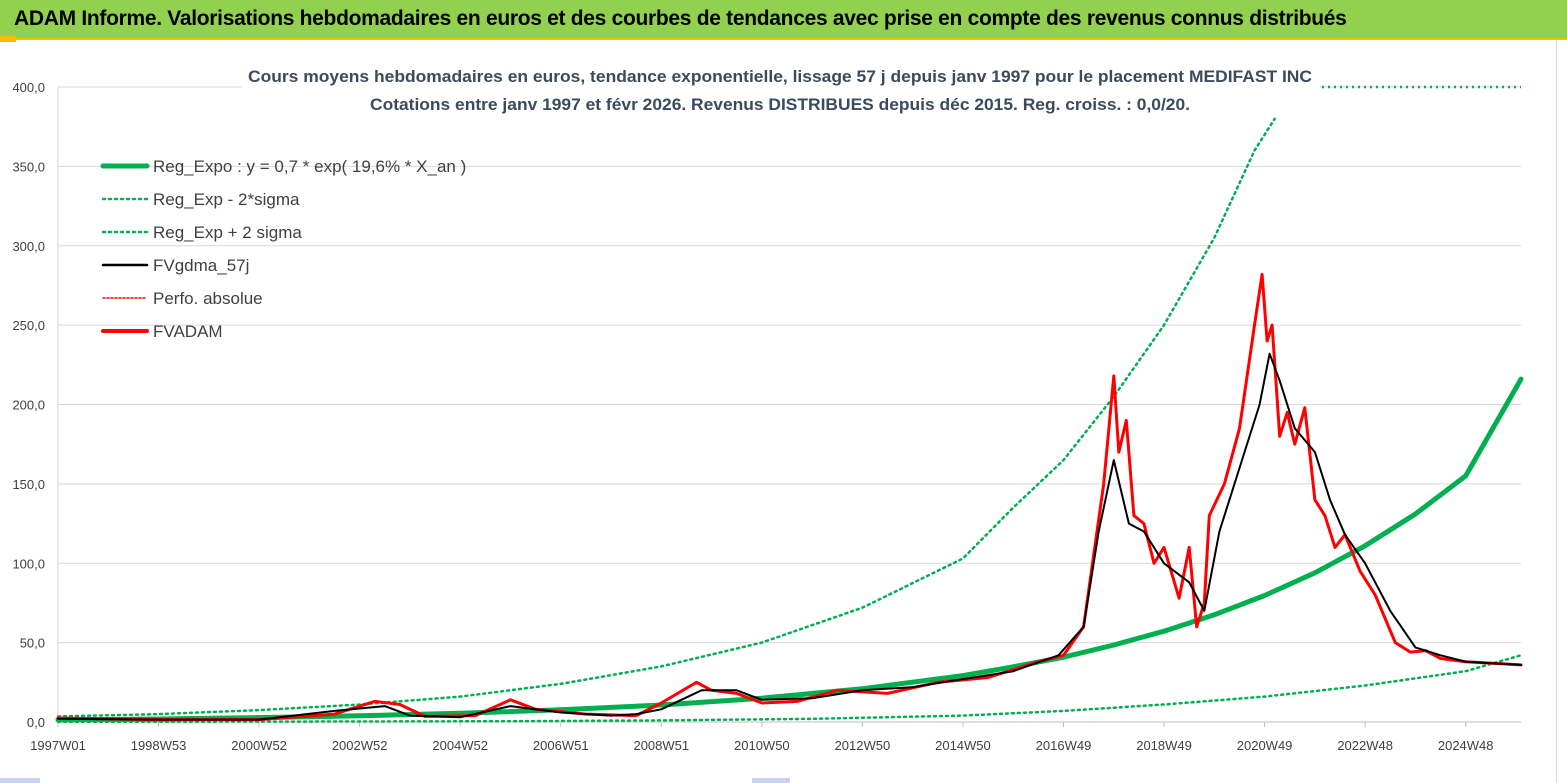 This screenshot has width=1567, height=783. I want to click on legend-label: FVADAM, so click(188, 331).